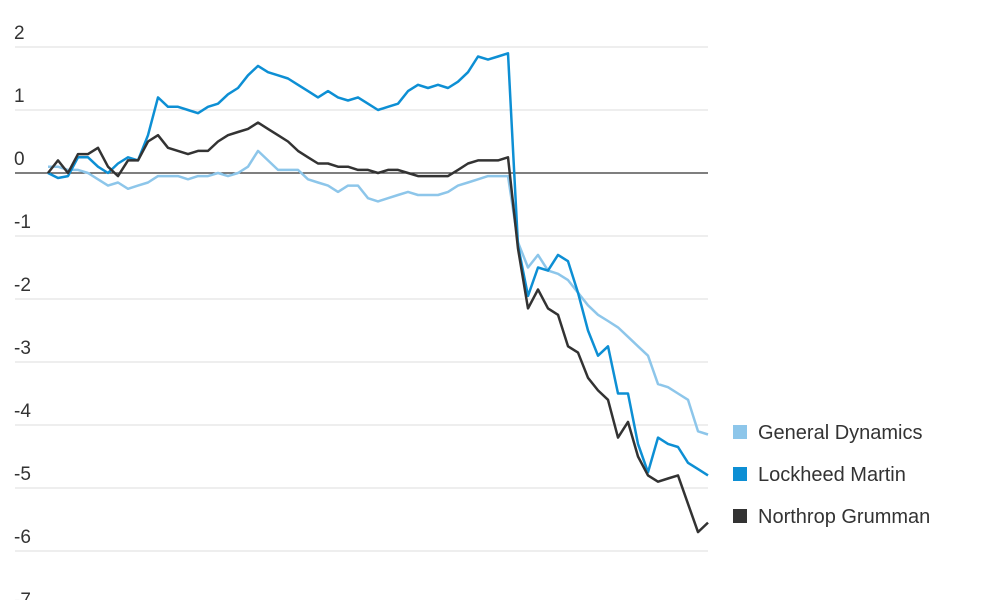 This screenshot has height=600, width=1000. Describe the element at coordinates (22, 595) in the screenshot. I see `y-tick-label: -7` at that location.